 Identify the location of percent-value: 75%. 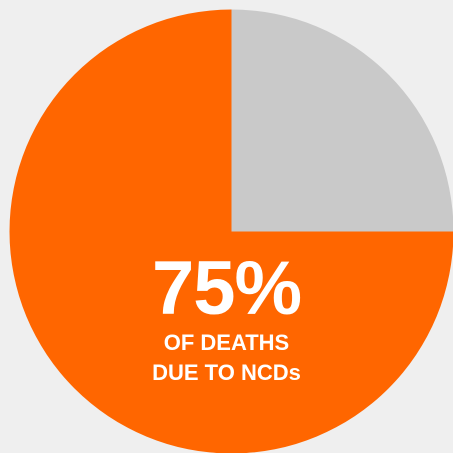
(226, 288).